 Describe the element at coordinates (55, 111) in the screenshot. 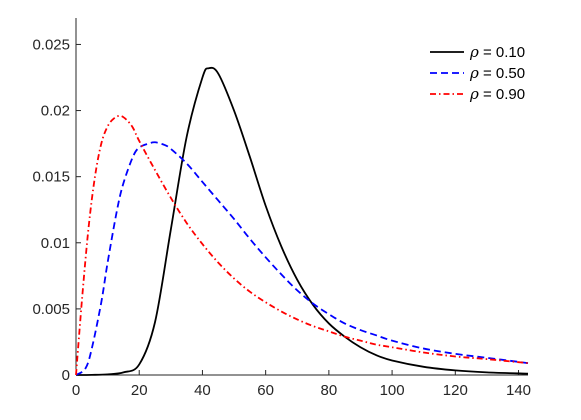

I see `y-tick-label: 0.02` at that location.